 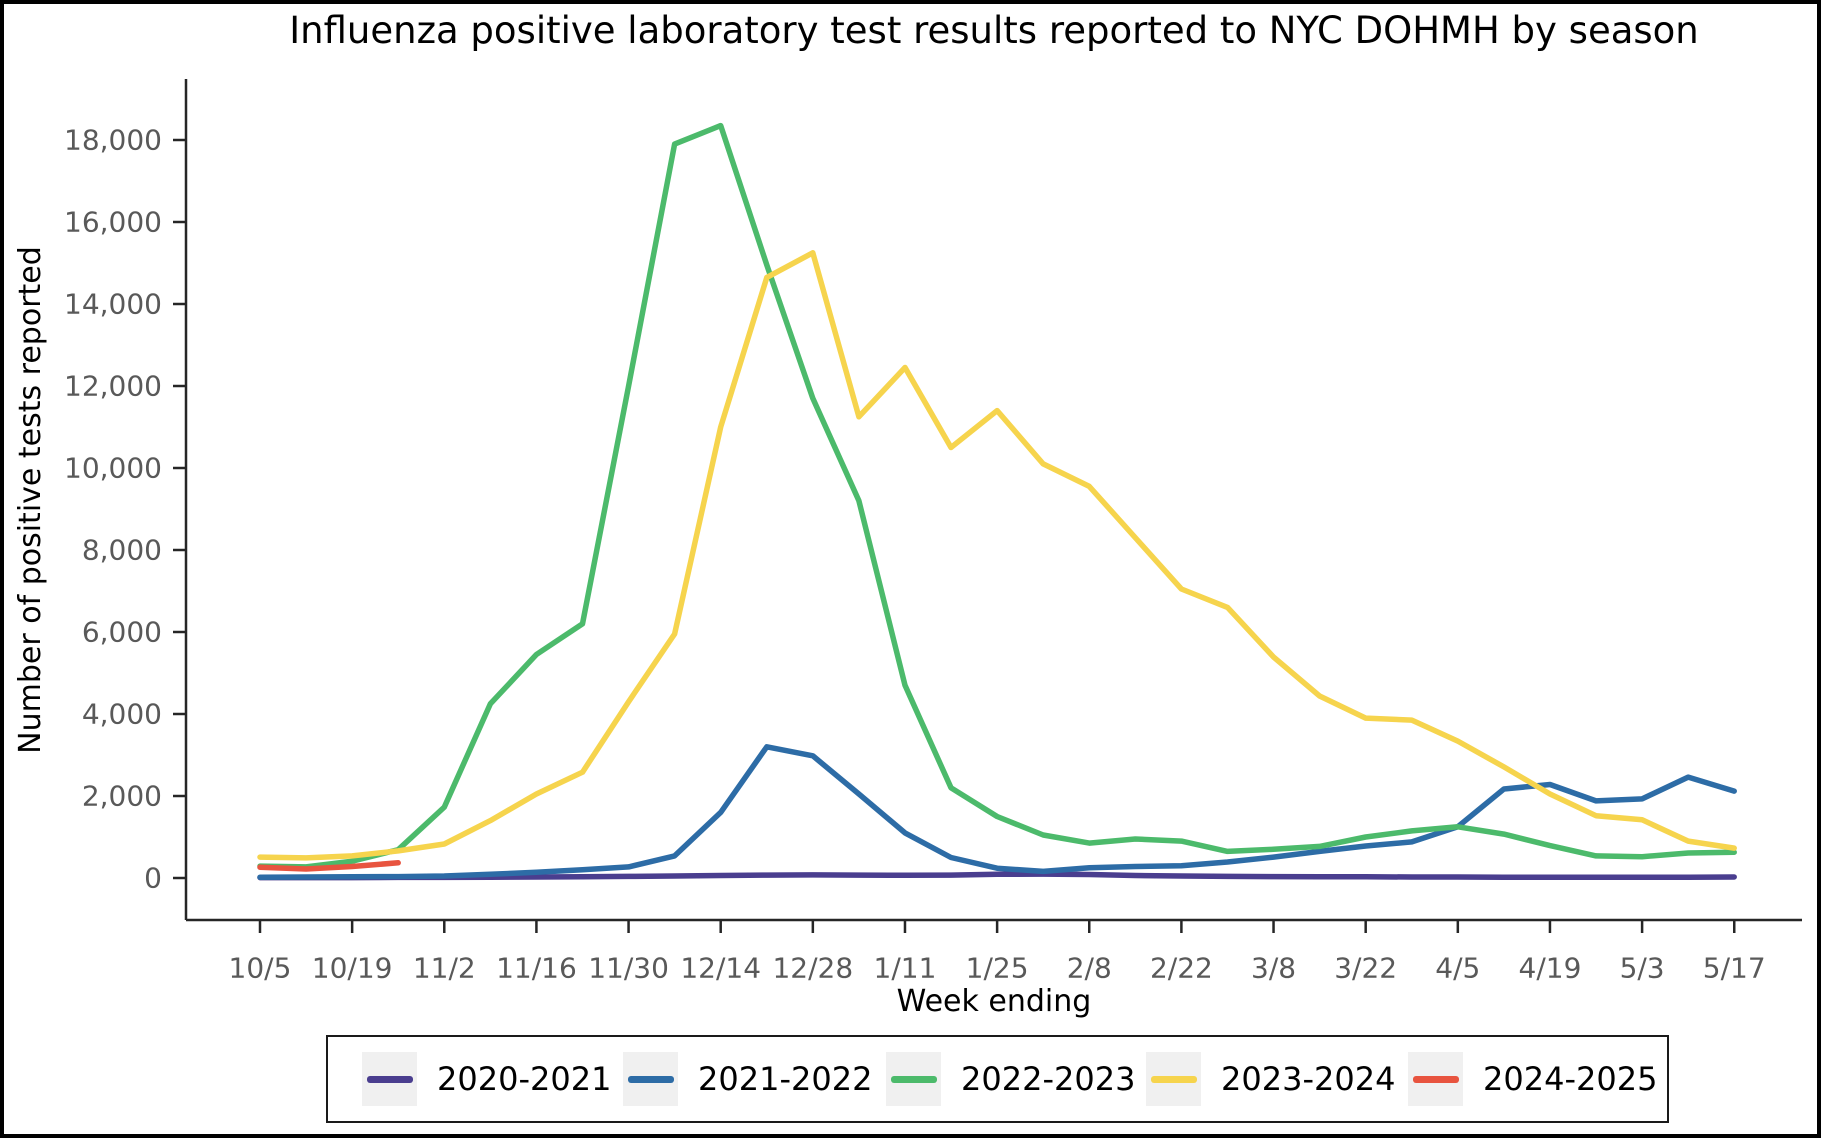 What do you see at coordinates (812, 968) in the screenshot?
I see `x-tick-label: 12/28` at bounding box center [812, 968].